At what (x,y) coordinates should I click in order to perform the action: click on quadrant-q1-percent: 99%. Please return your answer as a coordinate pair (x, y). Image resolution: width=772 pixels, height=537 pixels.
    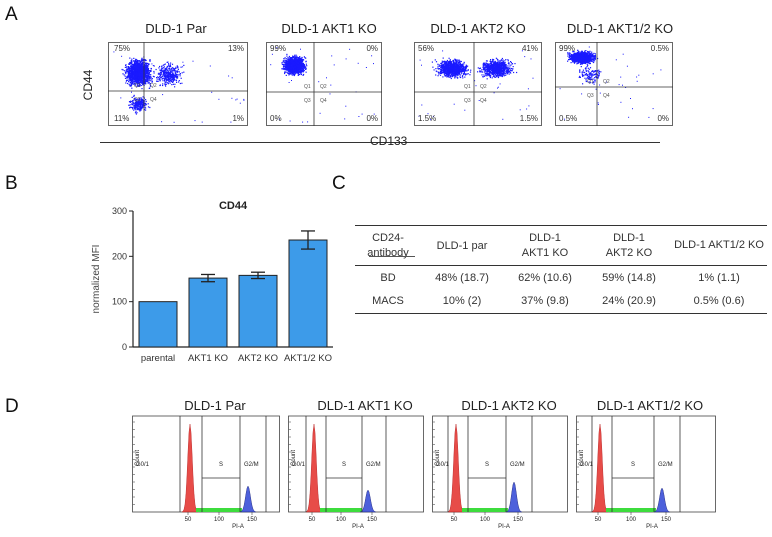
    Looking at the image, I should click on (278, 48).